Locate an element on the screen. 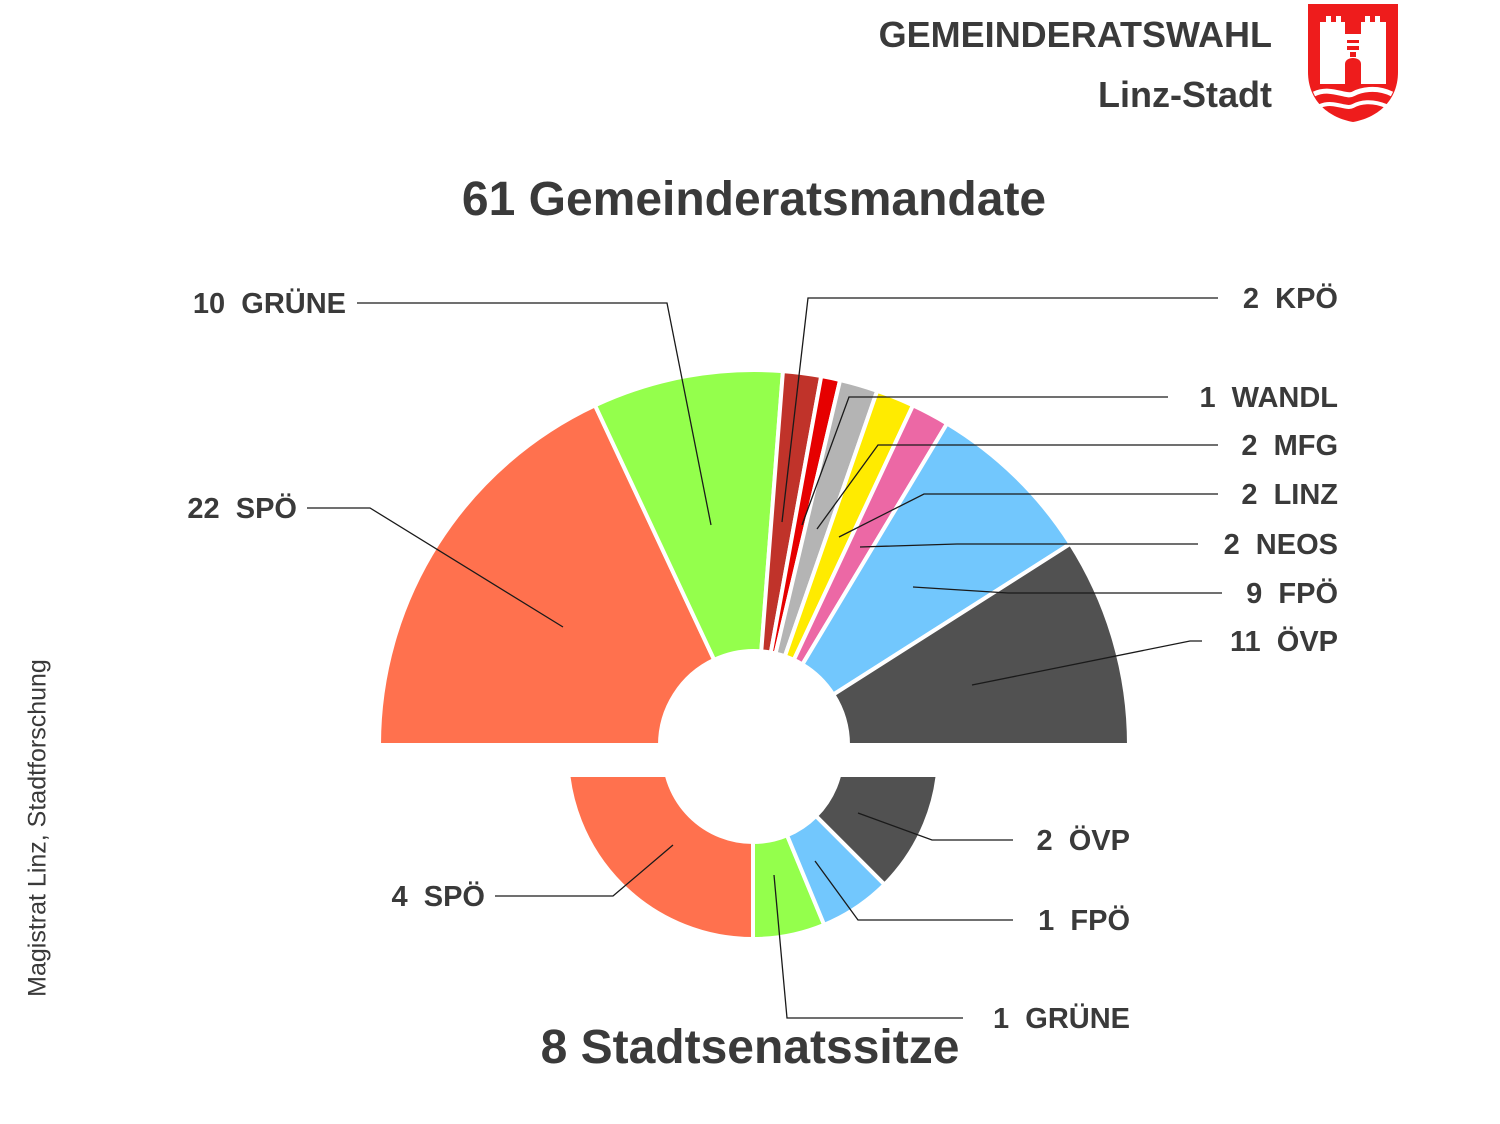 The image size is (1500, 1124). election-title: GEMEINDERATSWAHL is located at coordinates (1075, 34).